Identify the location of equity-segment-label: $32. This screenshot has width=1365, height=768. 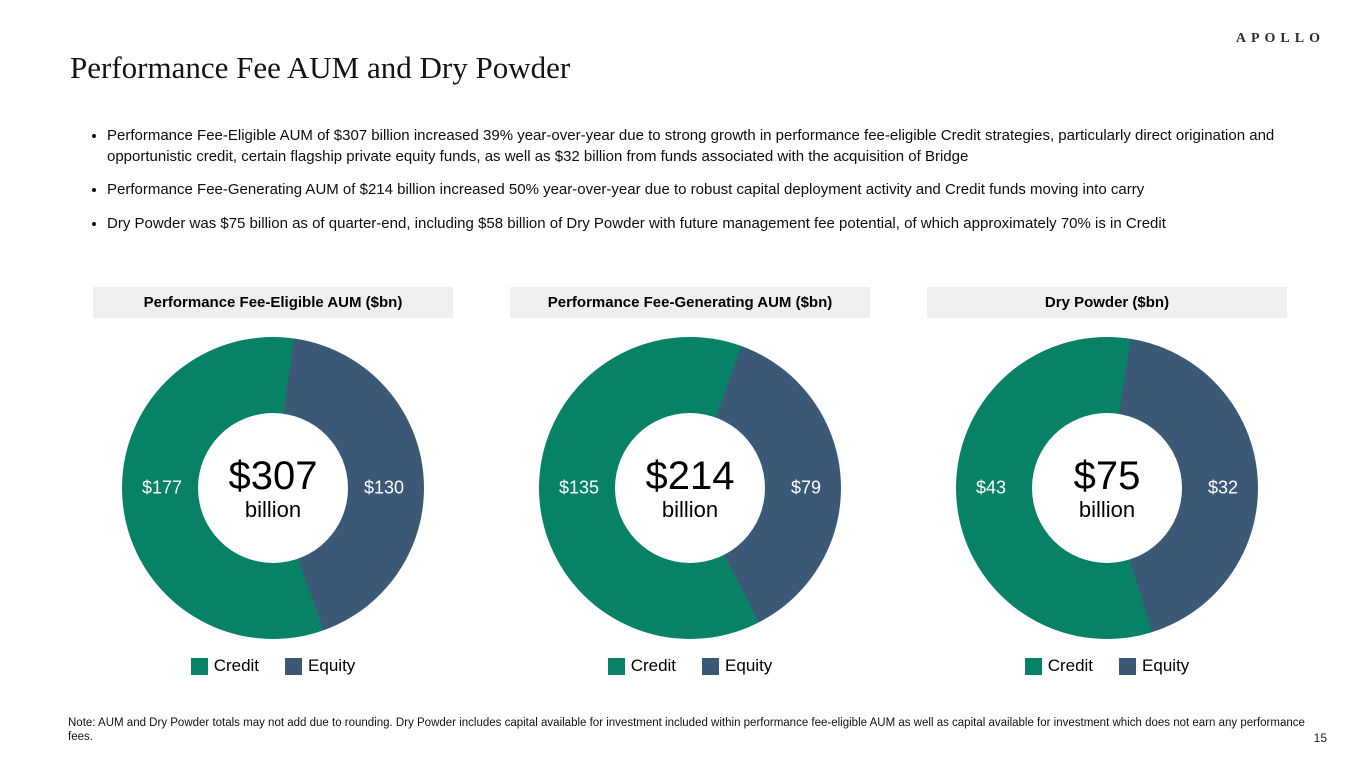
(1222, 487).